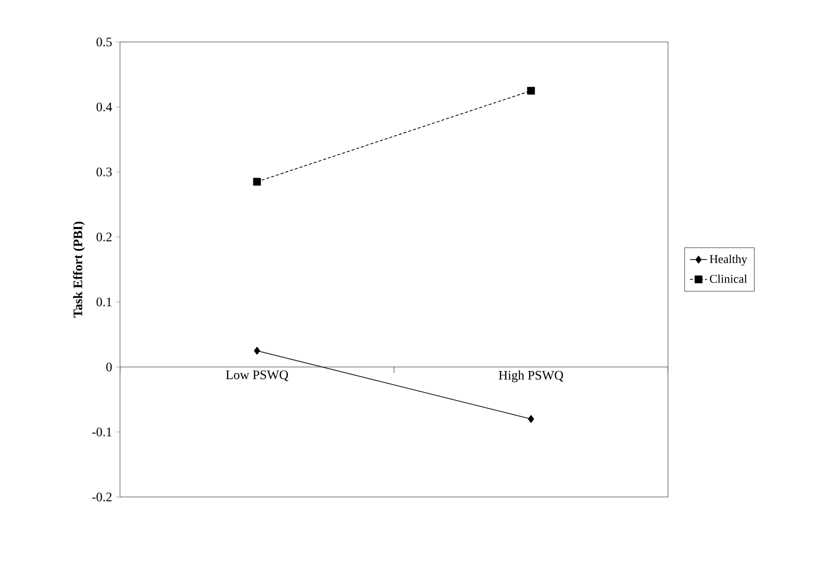 The height and width of the screenshot is (580, 830). What do you see at coordinates (104, 42) in the screenshot?
I see `y-tick-label: 0.5` at bounding box center [104, 42].